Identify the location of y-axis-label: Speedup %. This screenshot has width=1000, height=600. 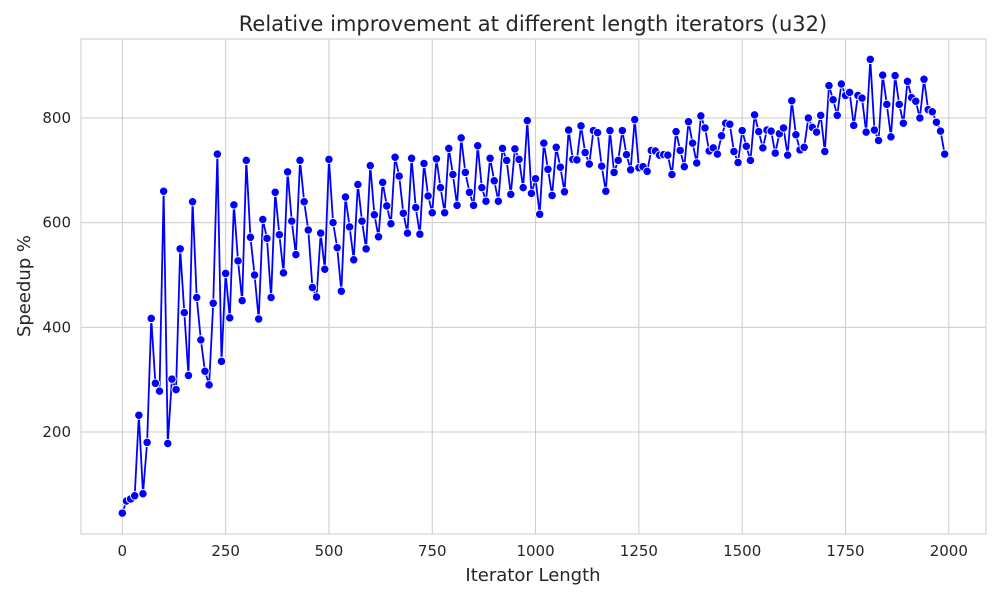
(24, 286).